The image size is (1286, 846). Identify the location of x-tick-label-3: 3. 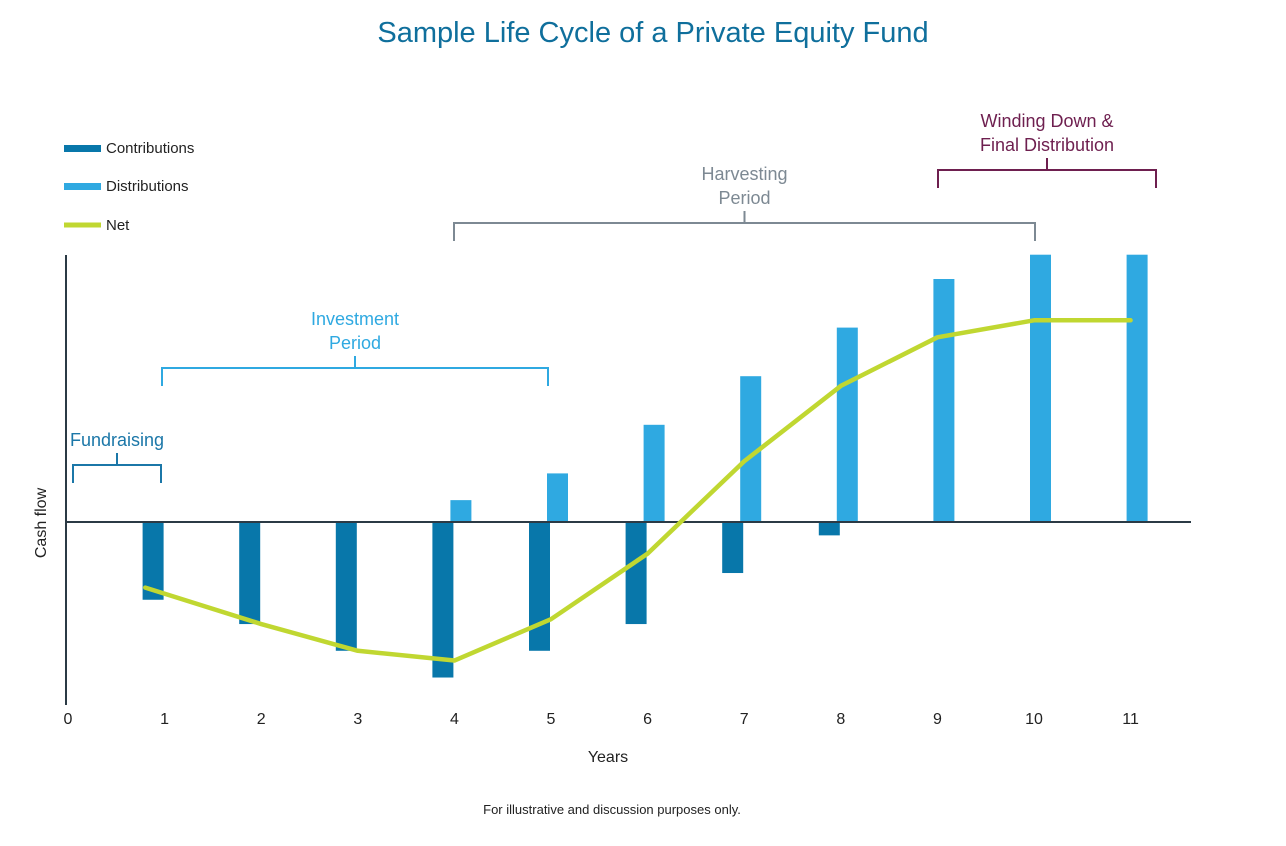
(357, 719).